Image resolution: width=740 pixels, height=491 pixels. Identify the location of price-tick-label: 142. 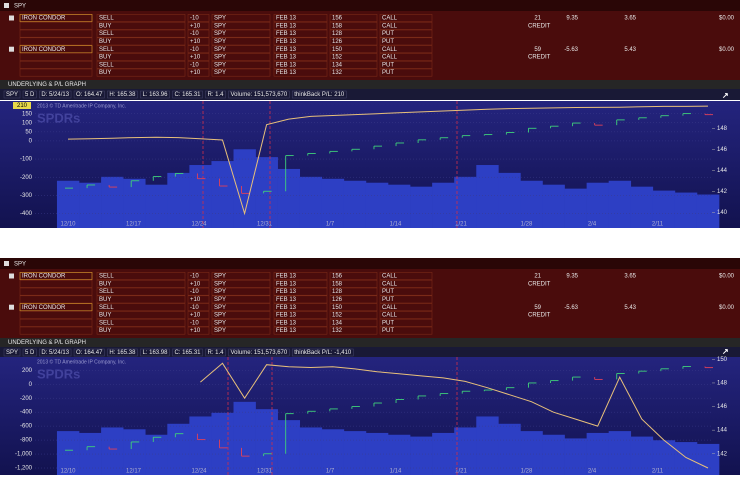
(722, 454).